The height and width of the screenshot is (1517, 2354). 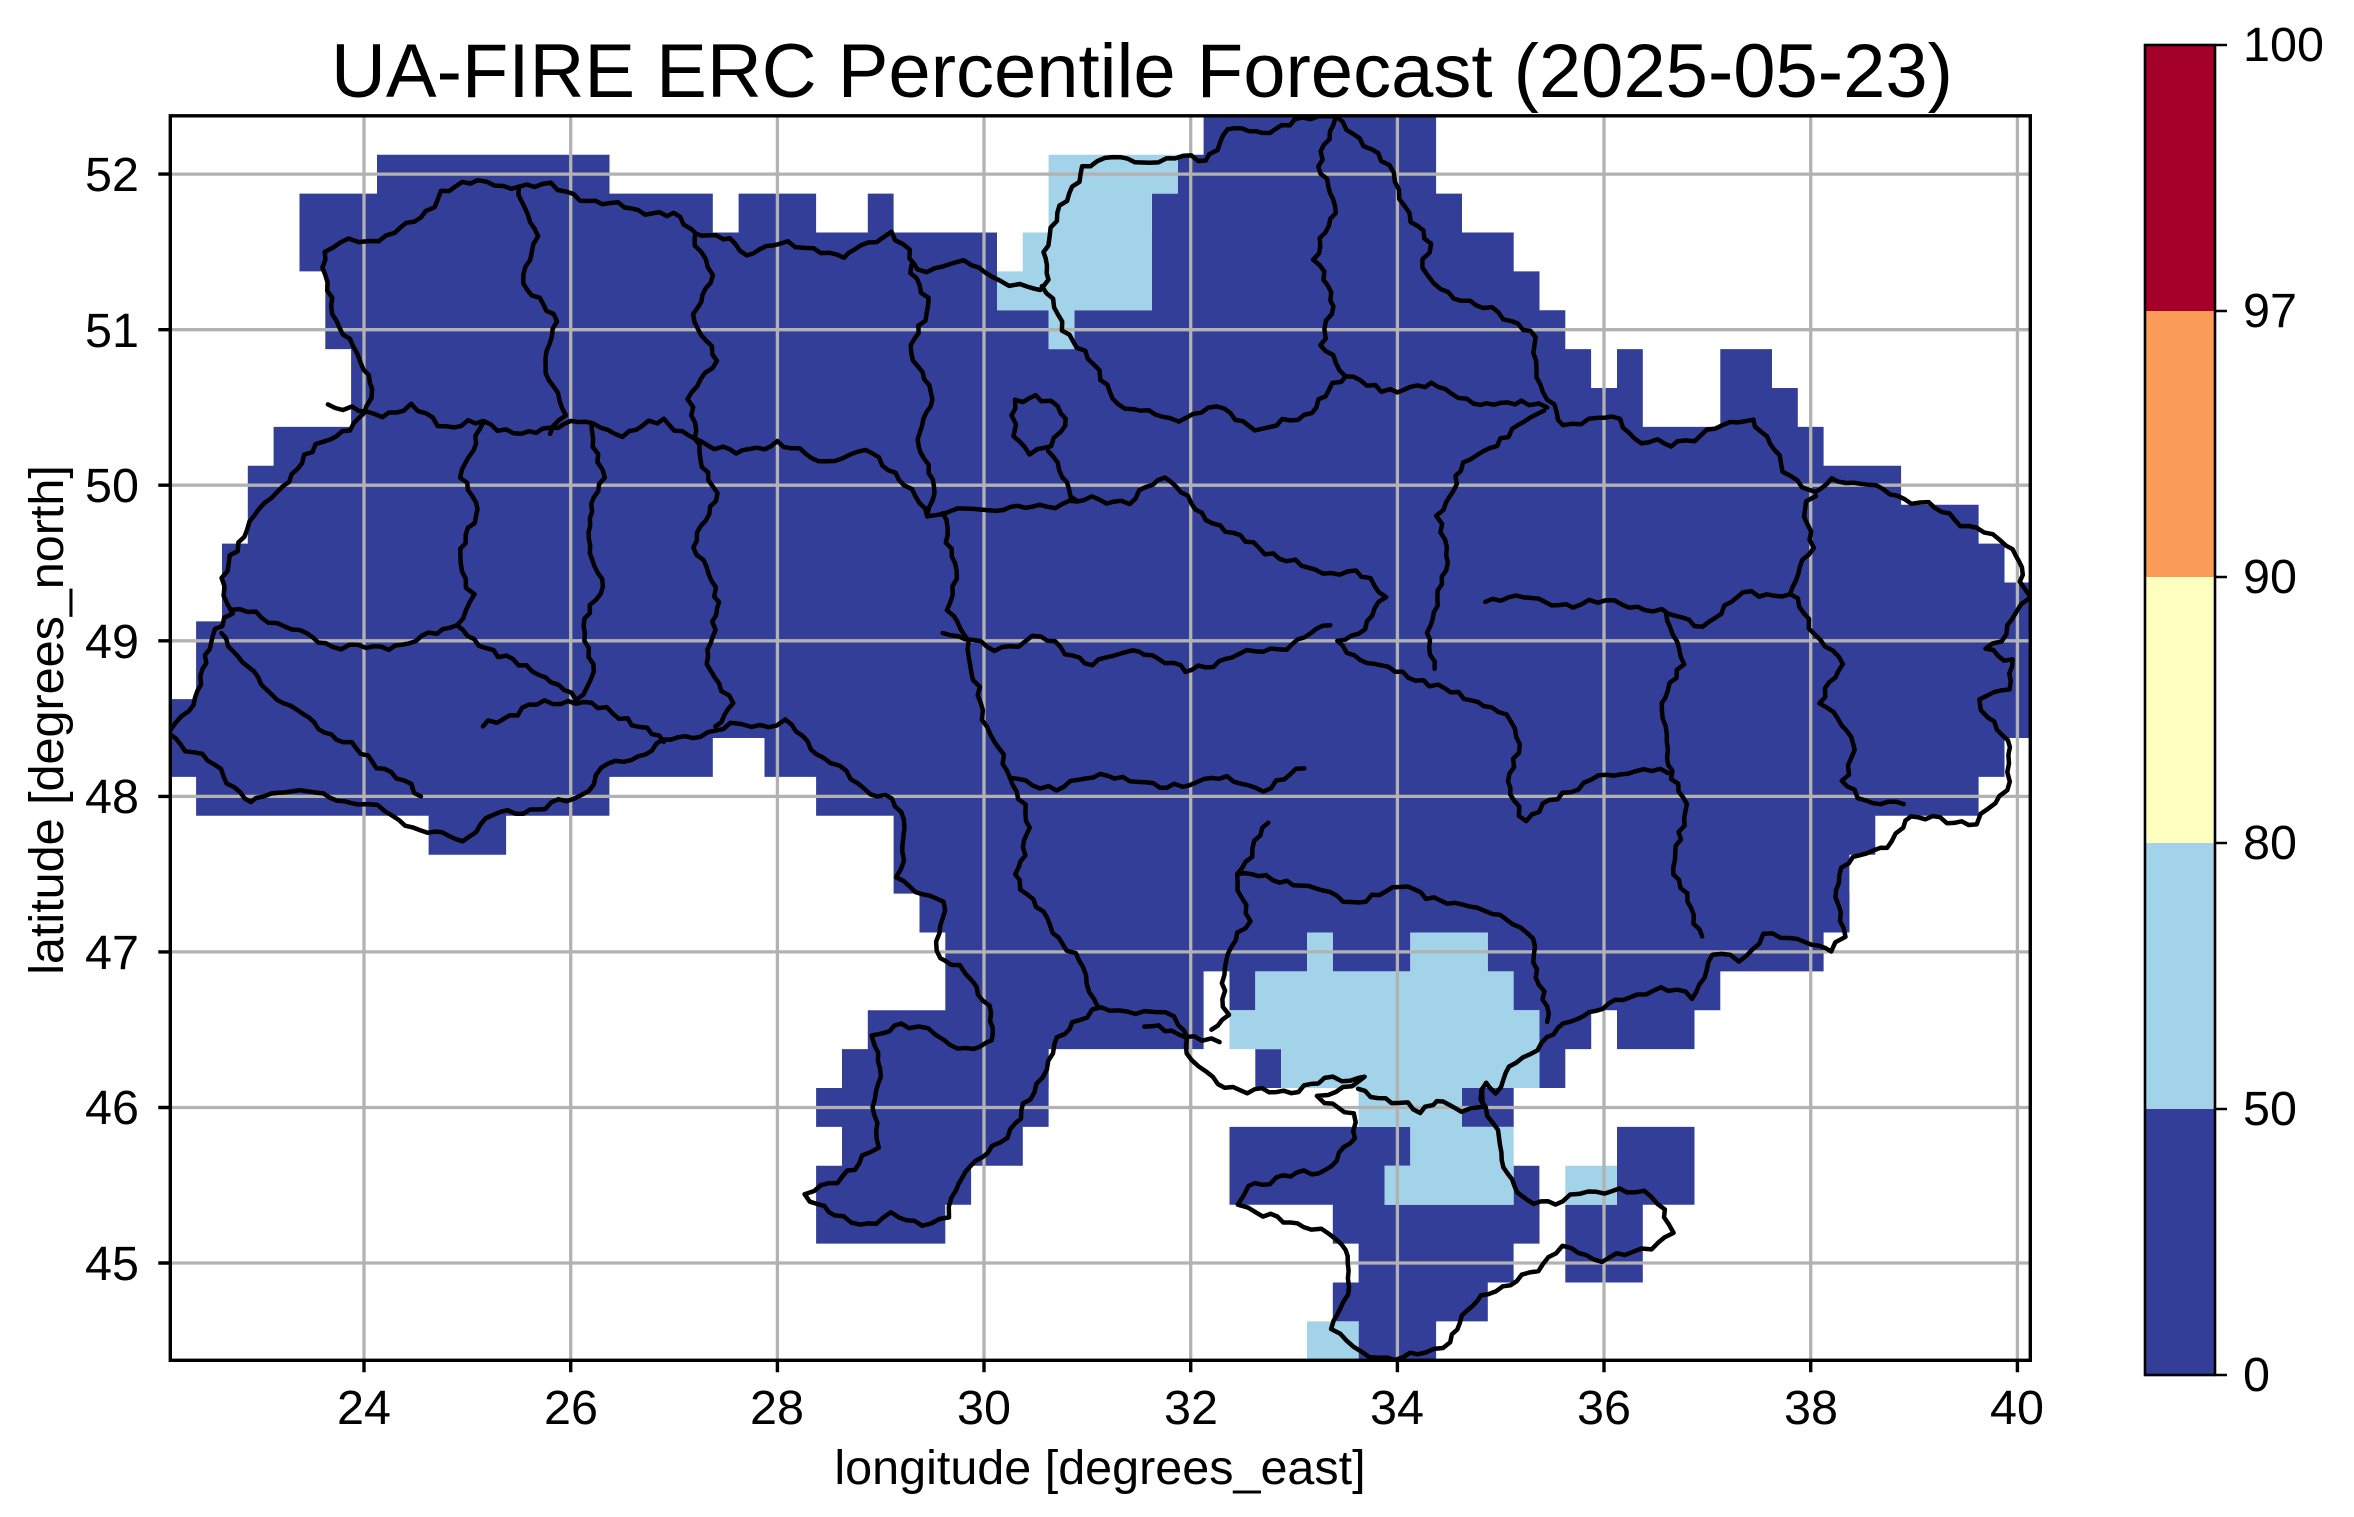 What do you see at coordinates (112, 175) in the screenshot?
I see `svg-text: 52` at bounding box center [112, 175].